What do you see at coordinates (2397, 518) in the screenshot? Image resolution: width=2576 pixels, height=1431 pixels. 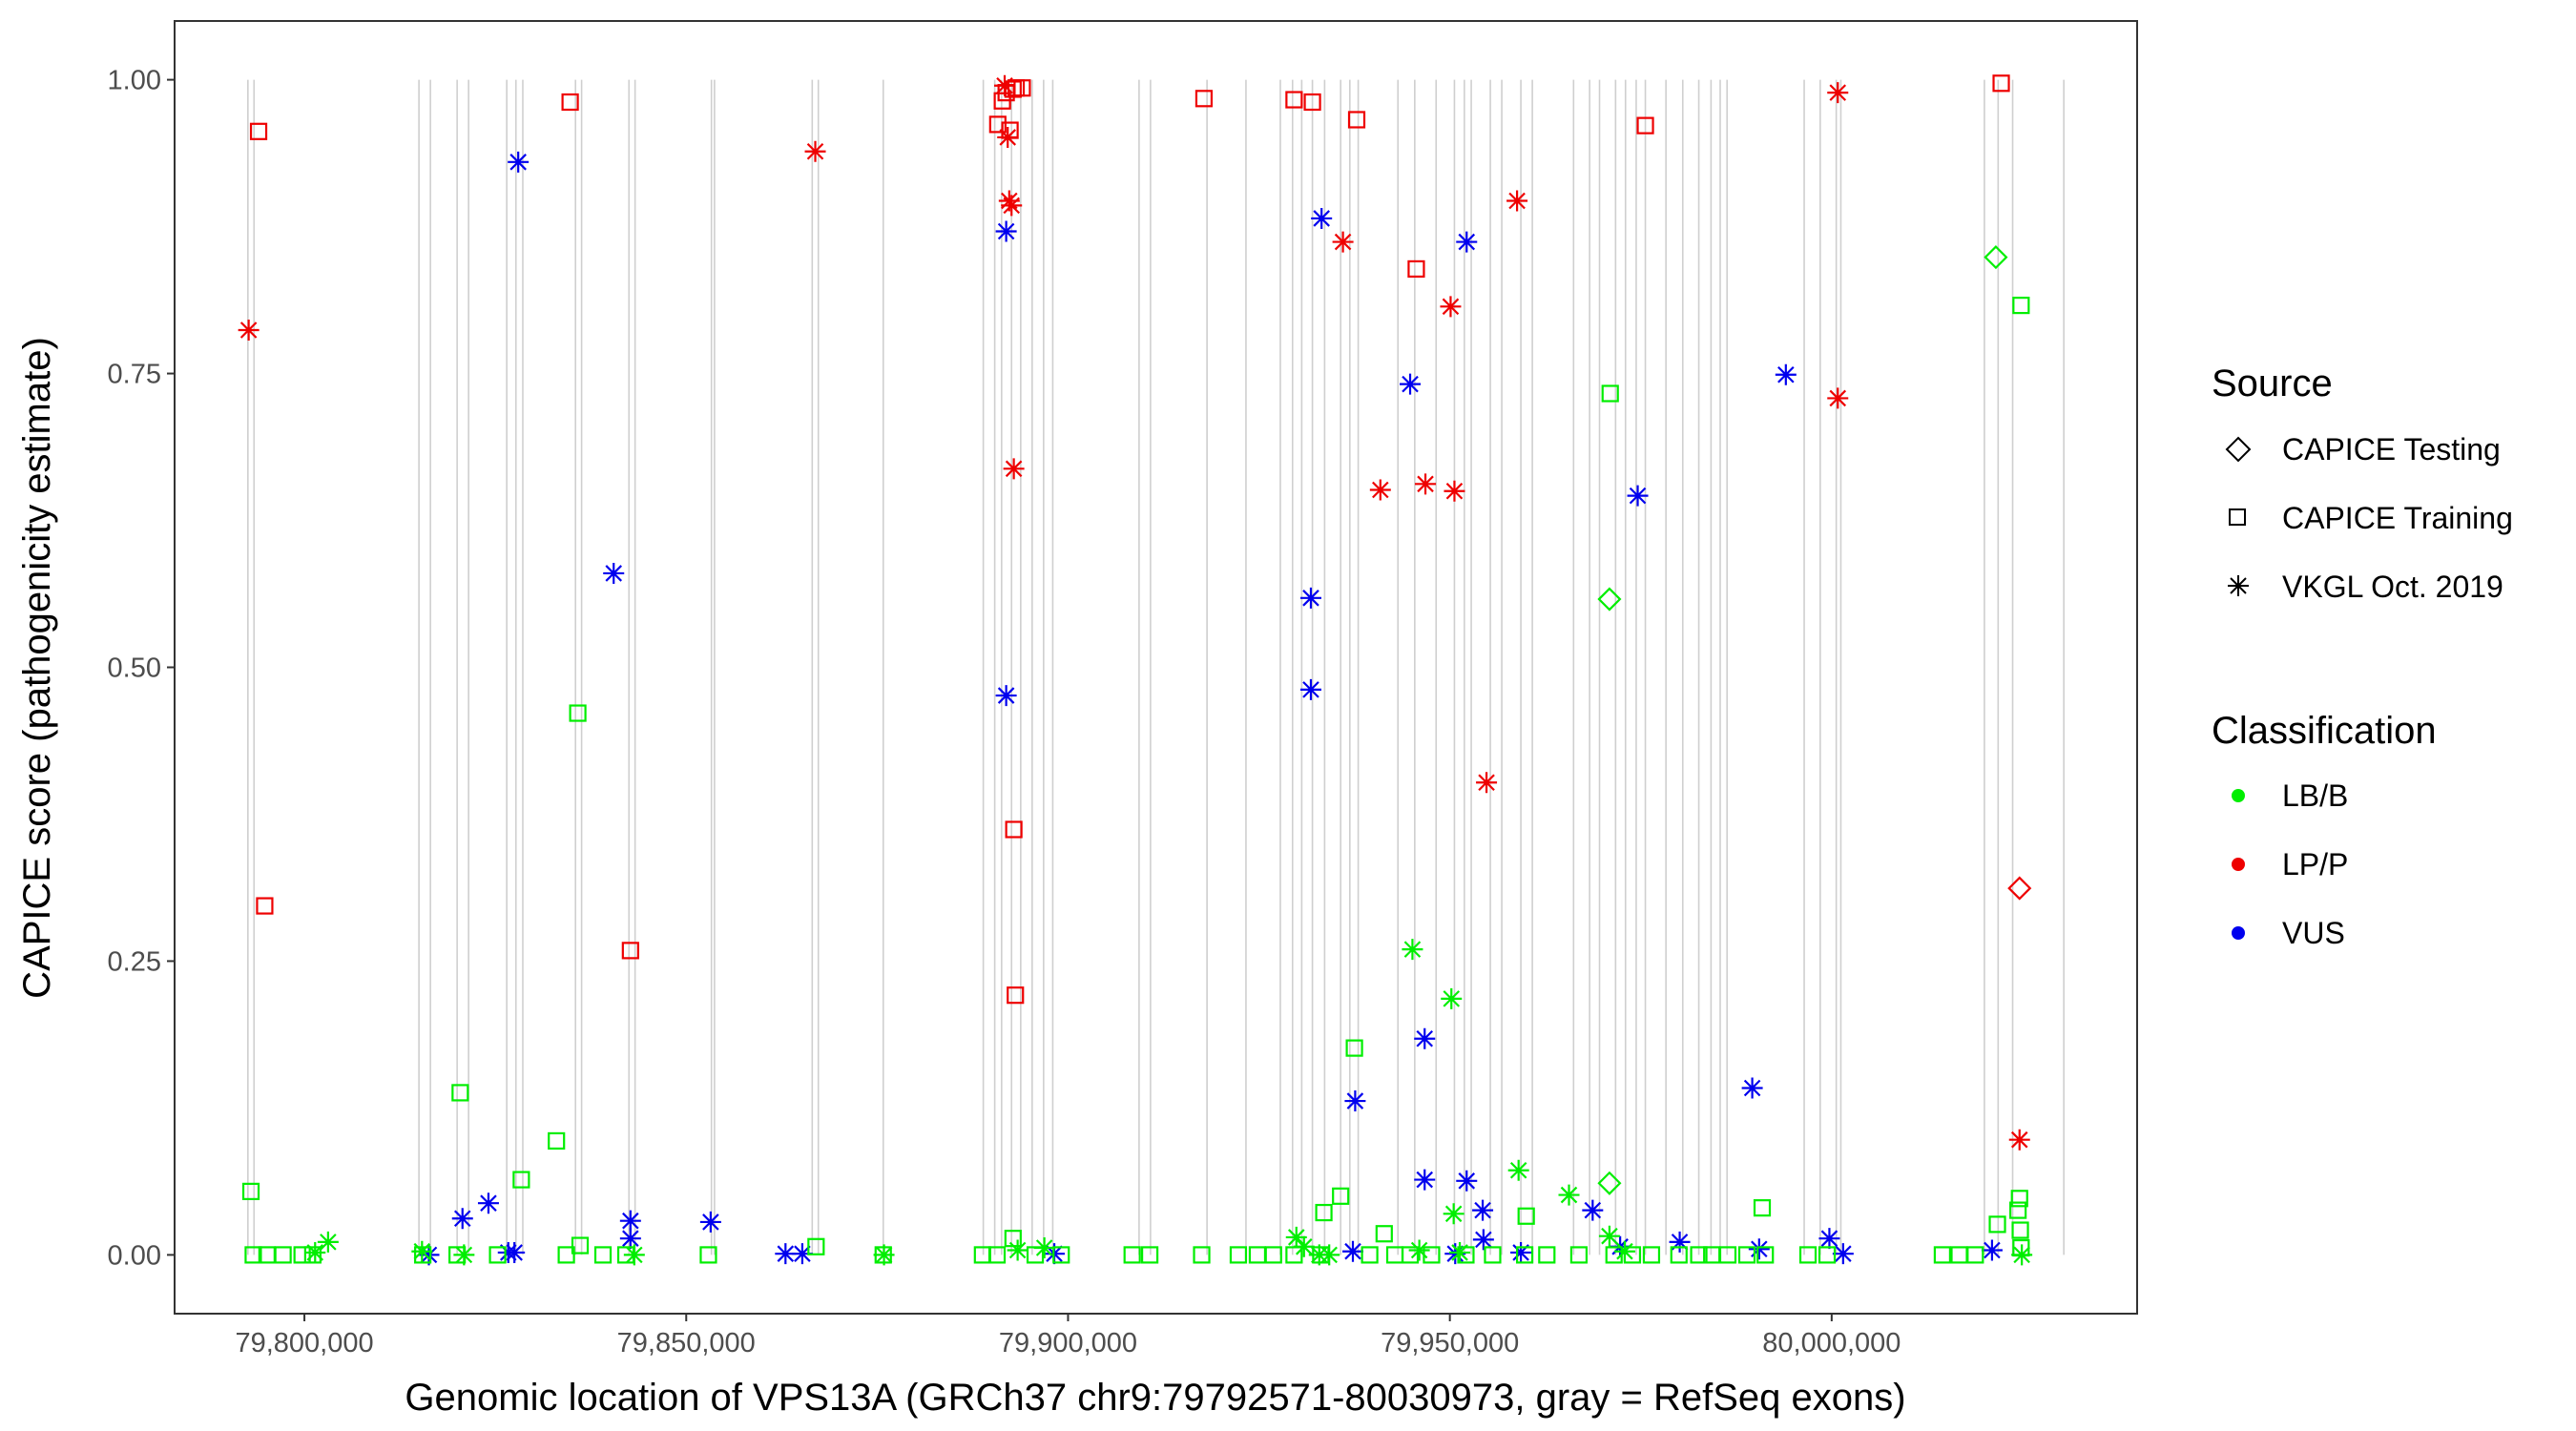 I see `legend-source-label: CAPICE Training` at bounding box center [2397, 518].